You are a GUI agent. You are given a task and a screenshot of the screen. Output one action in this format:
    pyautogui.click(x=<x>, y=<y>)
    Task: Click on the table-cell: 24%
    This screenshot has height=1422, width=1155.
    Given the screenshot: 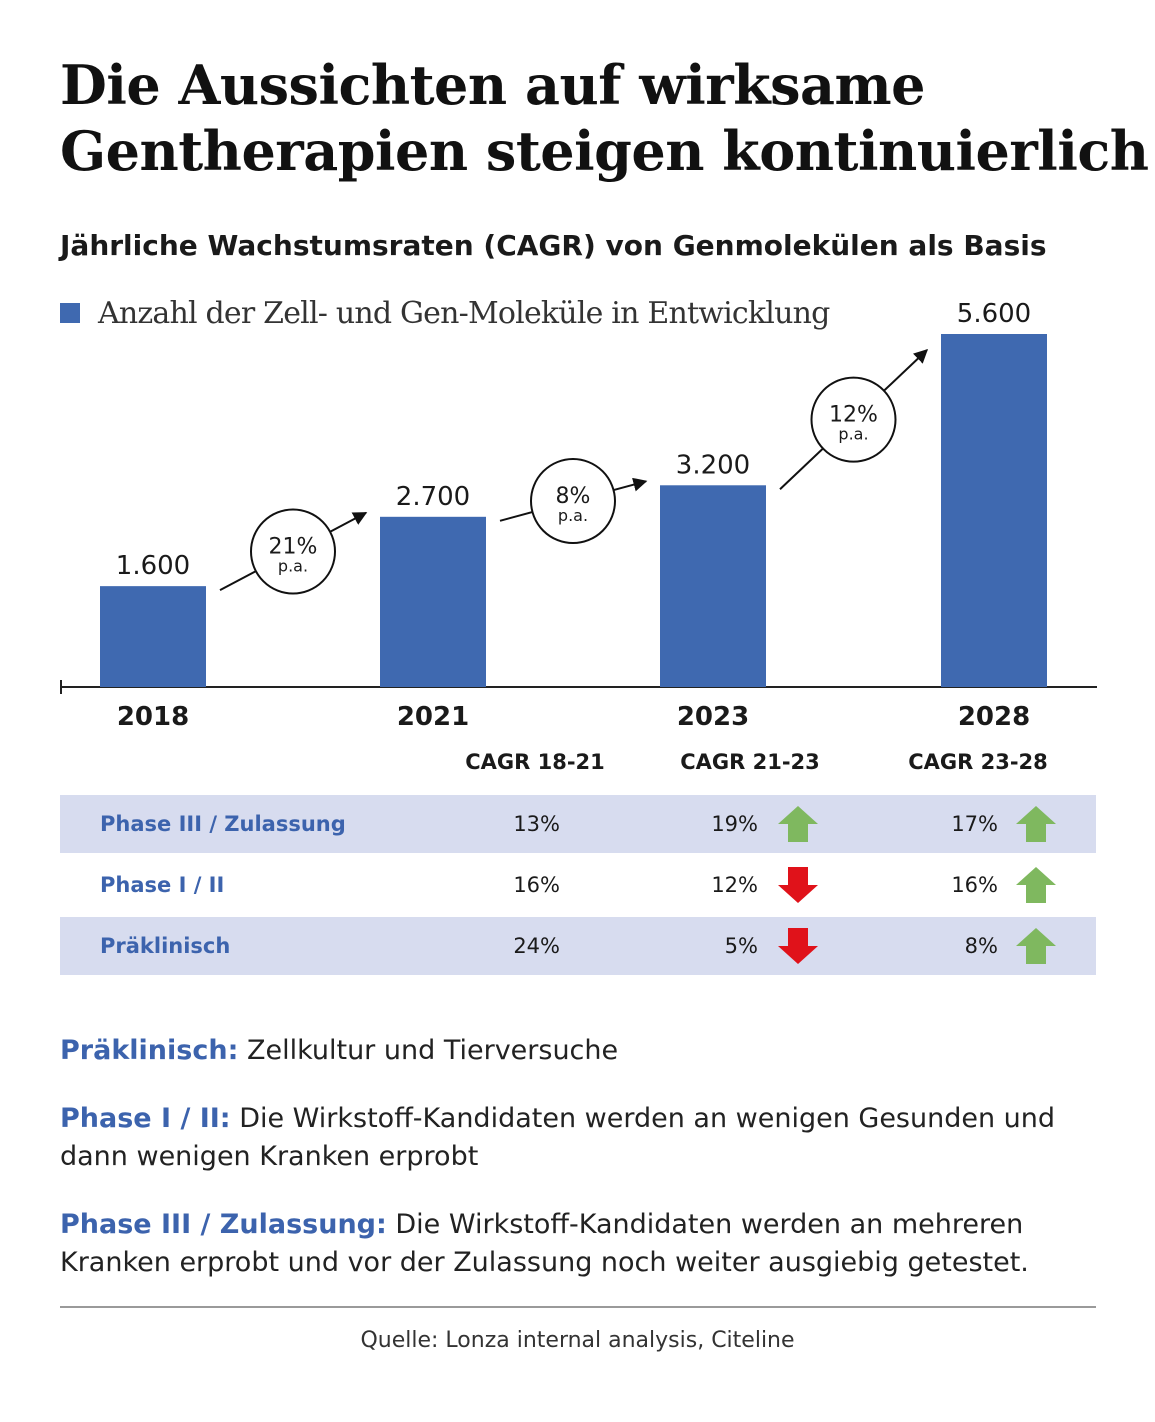 What is the action you would take?
    pyautogui.click(x=536, y=946)
    